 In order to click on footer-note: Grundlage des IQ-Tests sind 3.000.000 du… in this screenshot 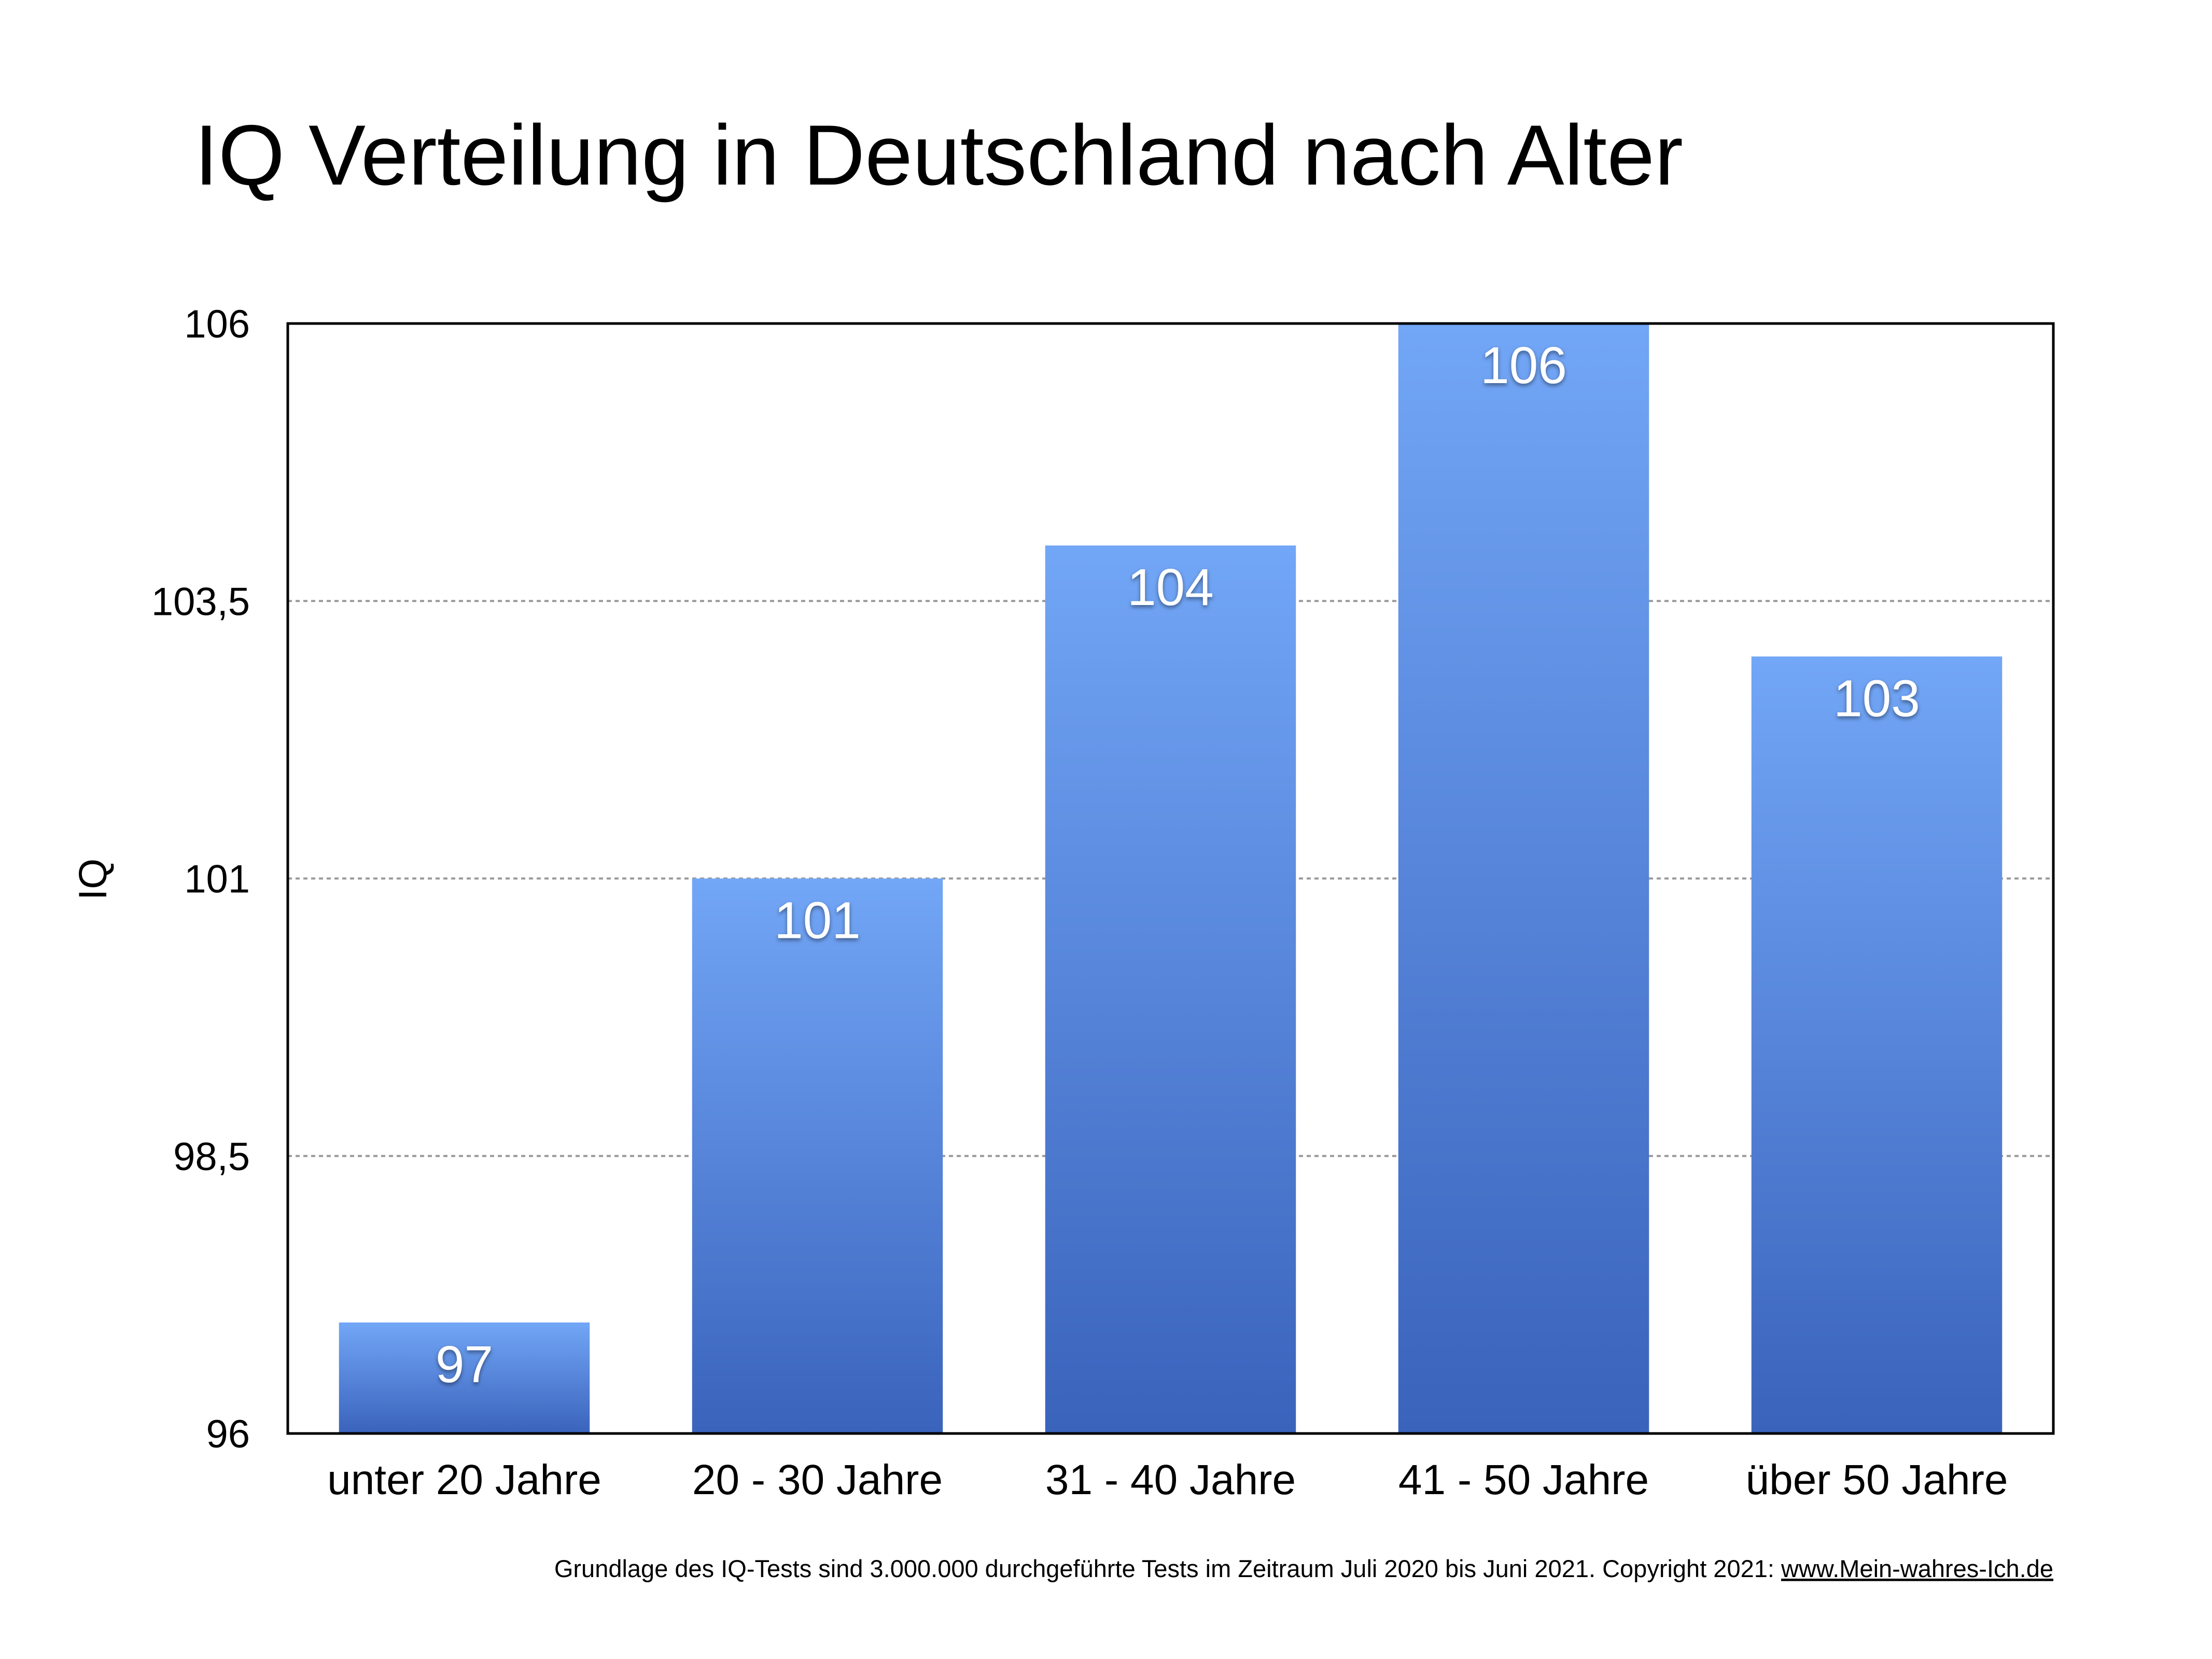, I will do `click(1303, 1569)`.